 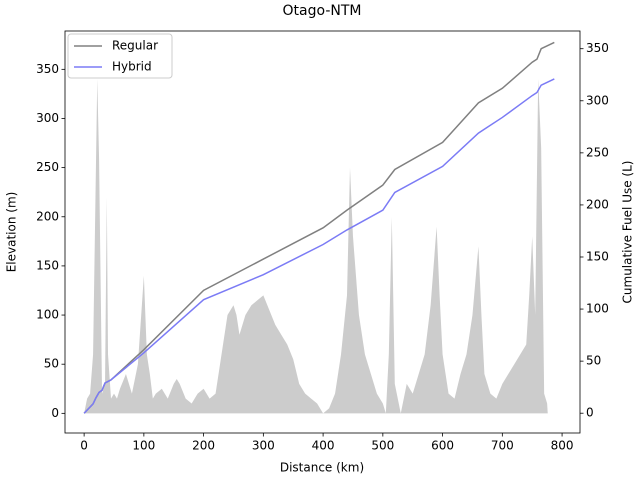 What do you see at coordinates (135, 46) in the screenshot?
I see `legend-label: Regular` at bounding box center [135, 46].